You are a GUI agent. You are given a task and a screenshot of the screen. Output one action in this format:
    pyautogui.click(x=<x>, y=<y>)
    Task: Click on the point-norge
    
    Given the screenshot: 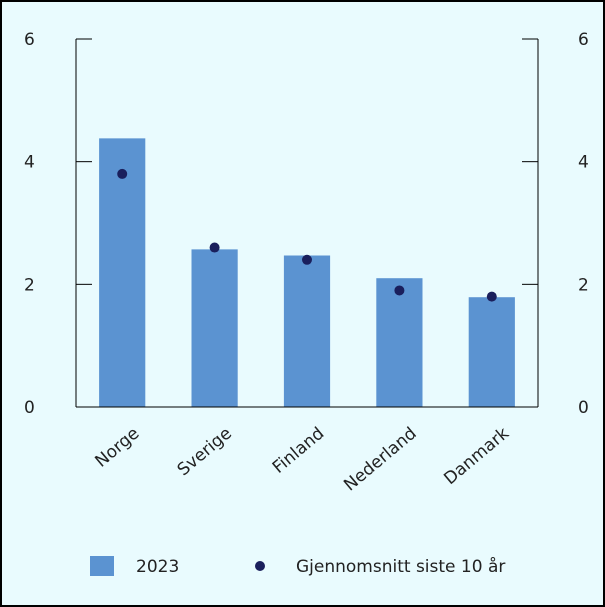 What is the action you would take?
    pyautogui.click(x=122, y=173)
    